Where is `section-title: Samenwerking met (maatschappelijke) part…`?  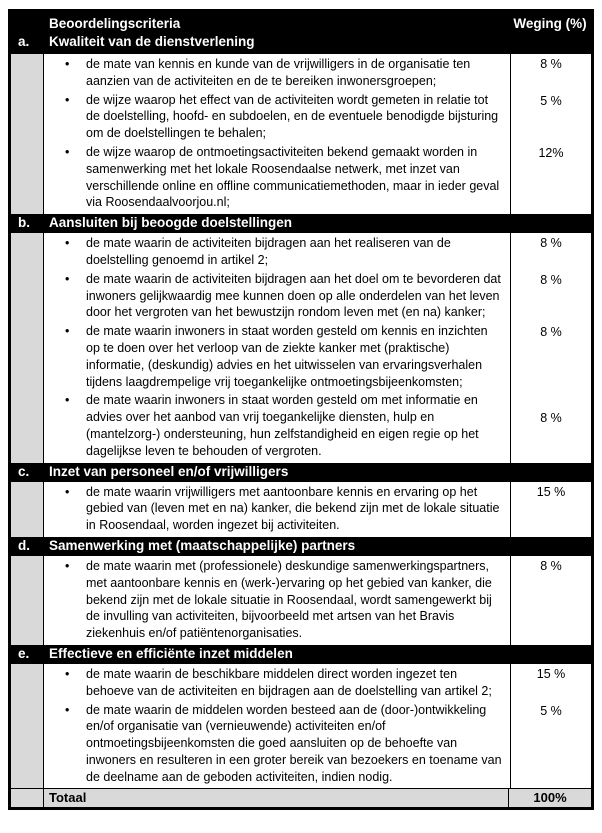 section-title: Samenwerking met (maatschappelijke) part… is located at coordinates (202, 545).